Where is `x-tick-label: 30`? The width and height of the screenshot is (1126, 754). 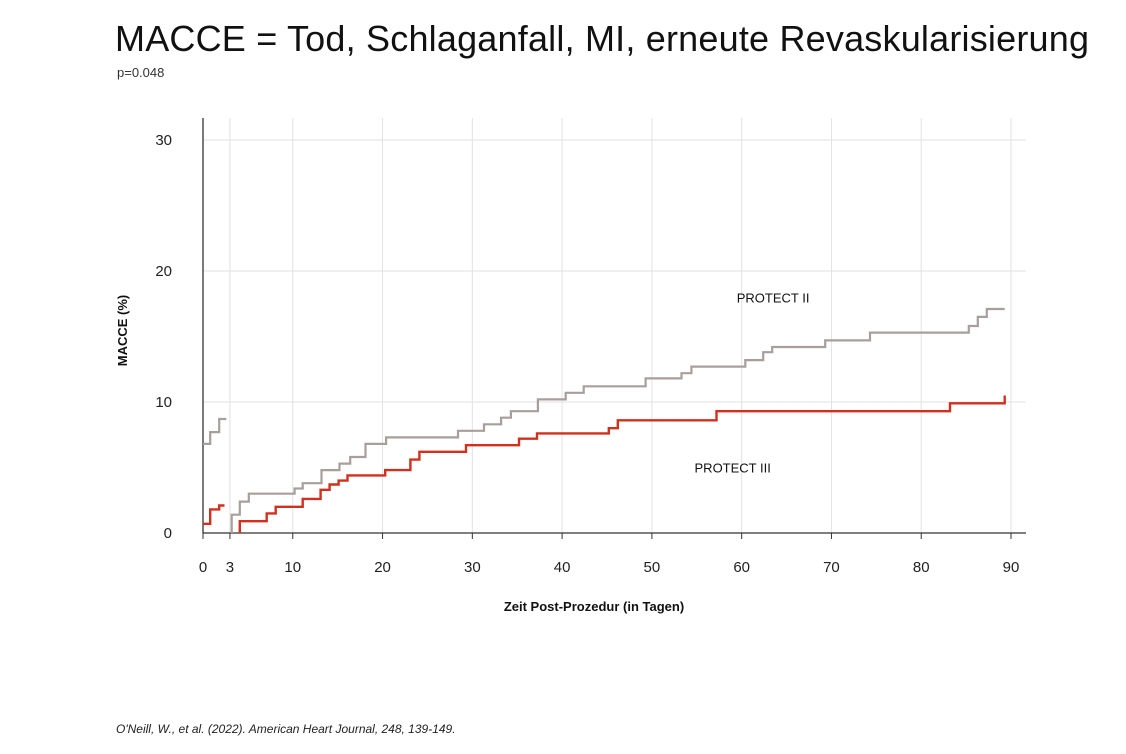 x-tick-label: 30 is located at coordinates (472, 567).